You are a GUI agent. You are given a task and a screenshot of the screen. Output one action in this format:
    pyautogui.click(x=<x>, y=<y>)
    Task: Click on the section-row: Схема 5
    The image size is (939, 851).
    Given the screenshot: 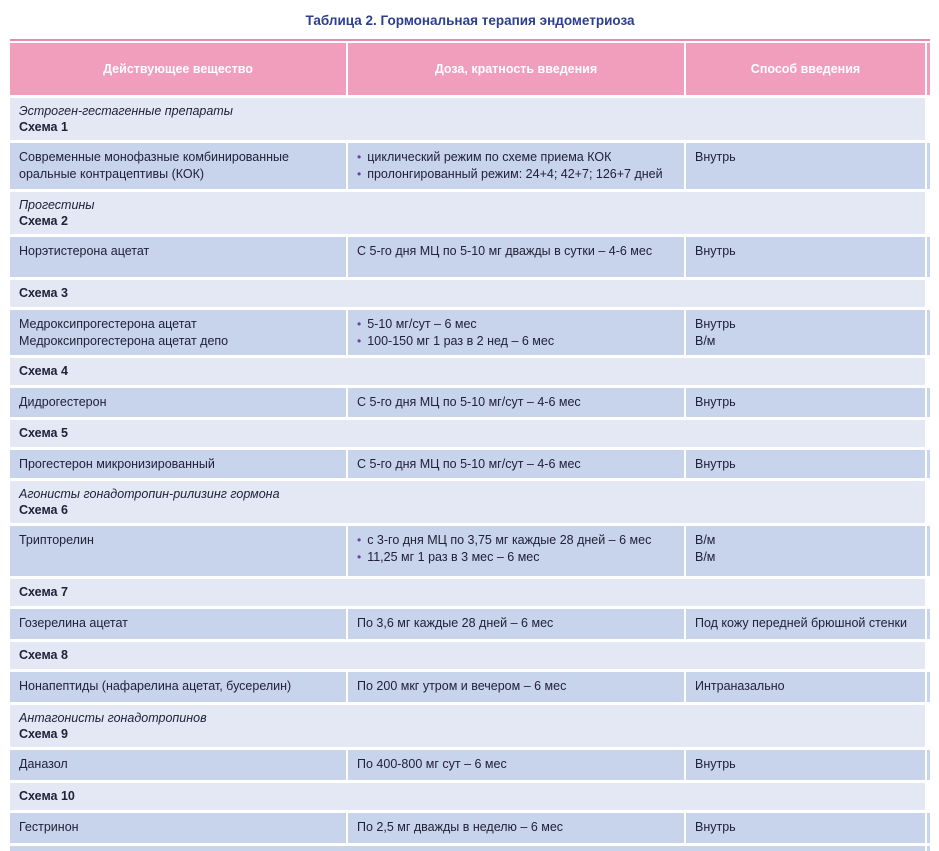 What is the action you would take?
    pyautogui.click(x=470, y=433)
    